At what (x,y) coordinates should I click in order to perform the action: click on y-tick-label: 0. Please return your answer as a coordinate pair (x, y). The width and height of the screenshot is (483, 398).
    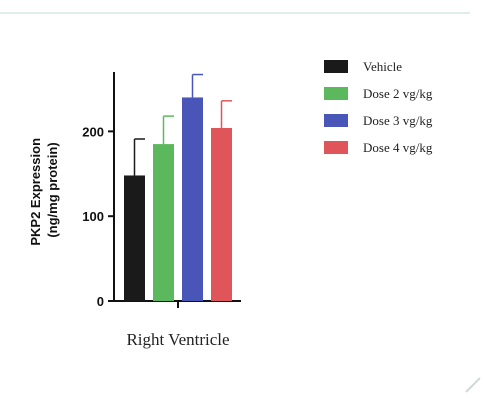
    Looking at the image, I should click on (100, 301).